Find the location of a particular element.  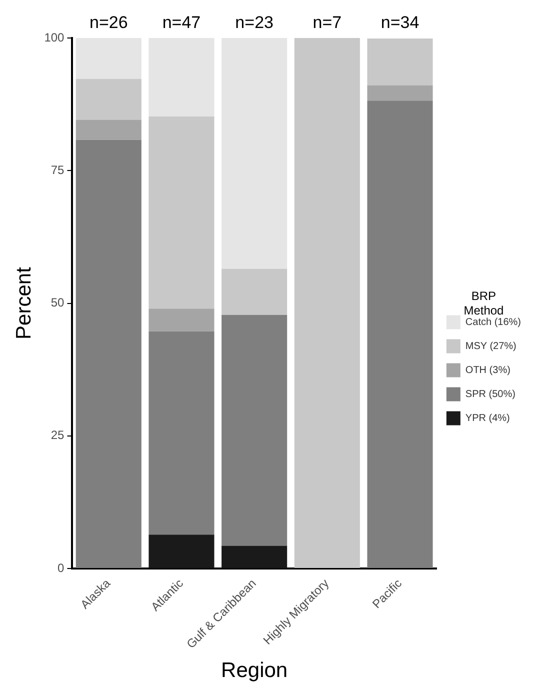

y-tick-label: 100 is located at coordinates (54, 37).